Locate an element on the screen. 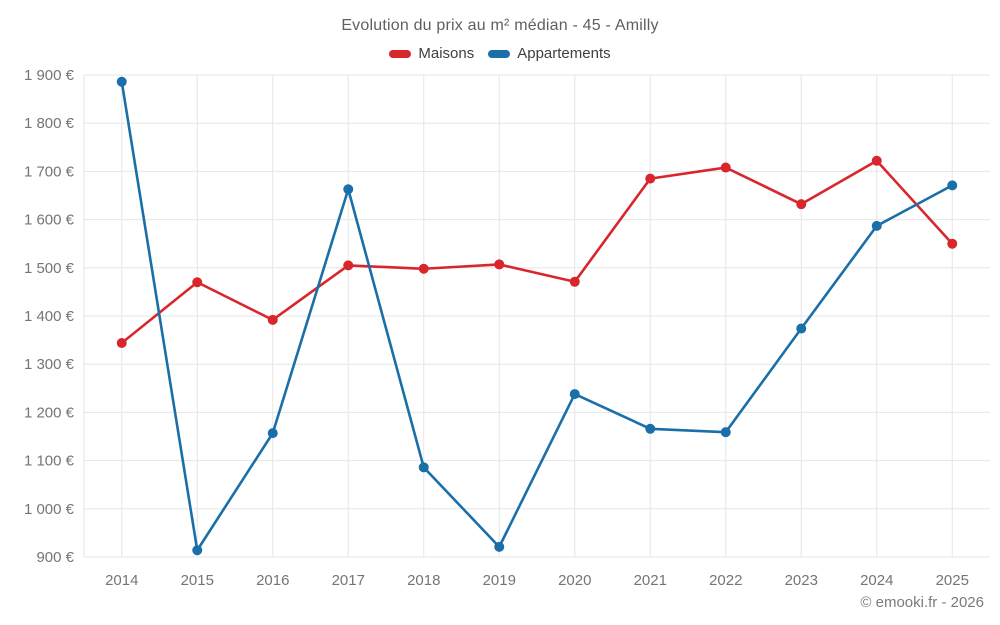 This screenshot has width=1000, height=625. data-point-appartements-2018 is located at coordinates (423, 467).